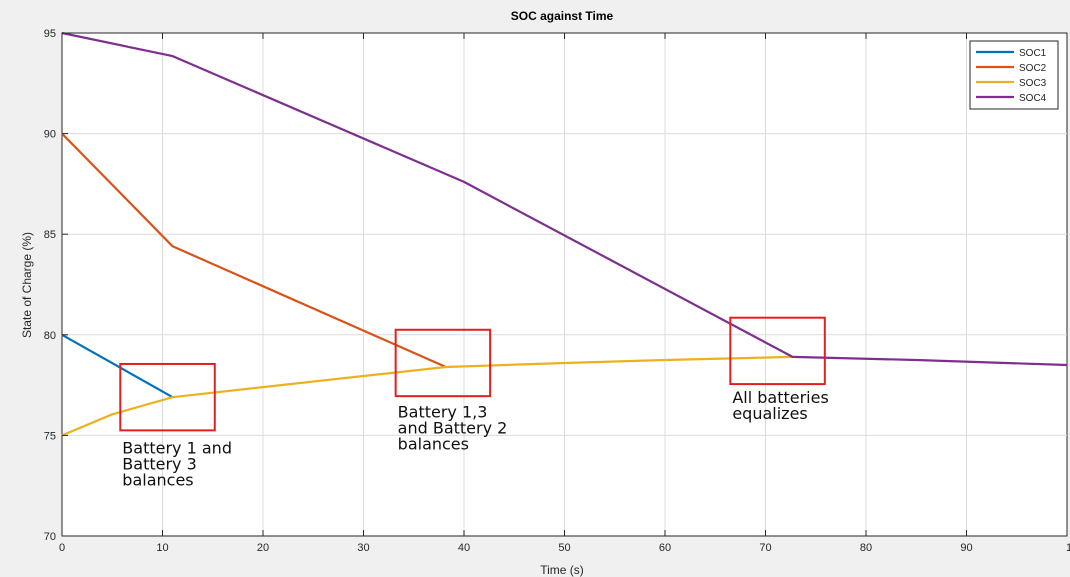 This screenshot has width=1070, height=577. What do you see at coordinates (443, 411) in the screenshot?
I see `annotation-text: Battery 1,3` at bounding box center [443, 411].